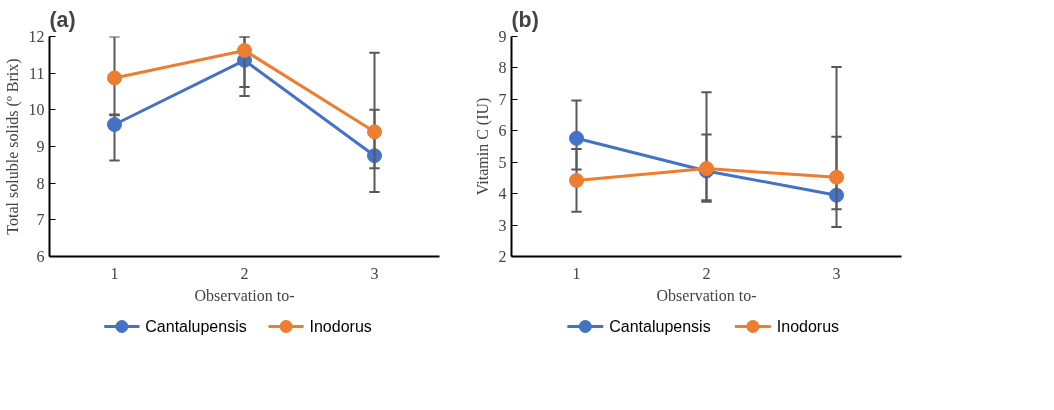 Image resolution: width=1054 pixels, height=410 pixels. What do you see at coordinates (12, 146) in the screenshot?
I see `y-axis-title: Total soluble solids (º Brix)` at bounding box center [12, 146].